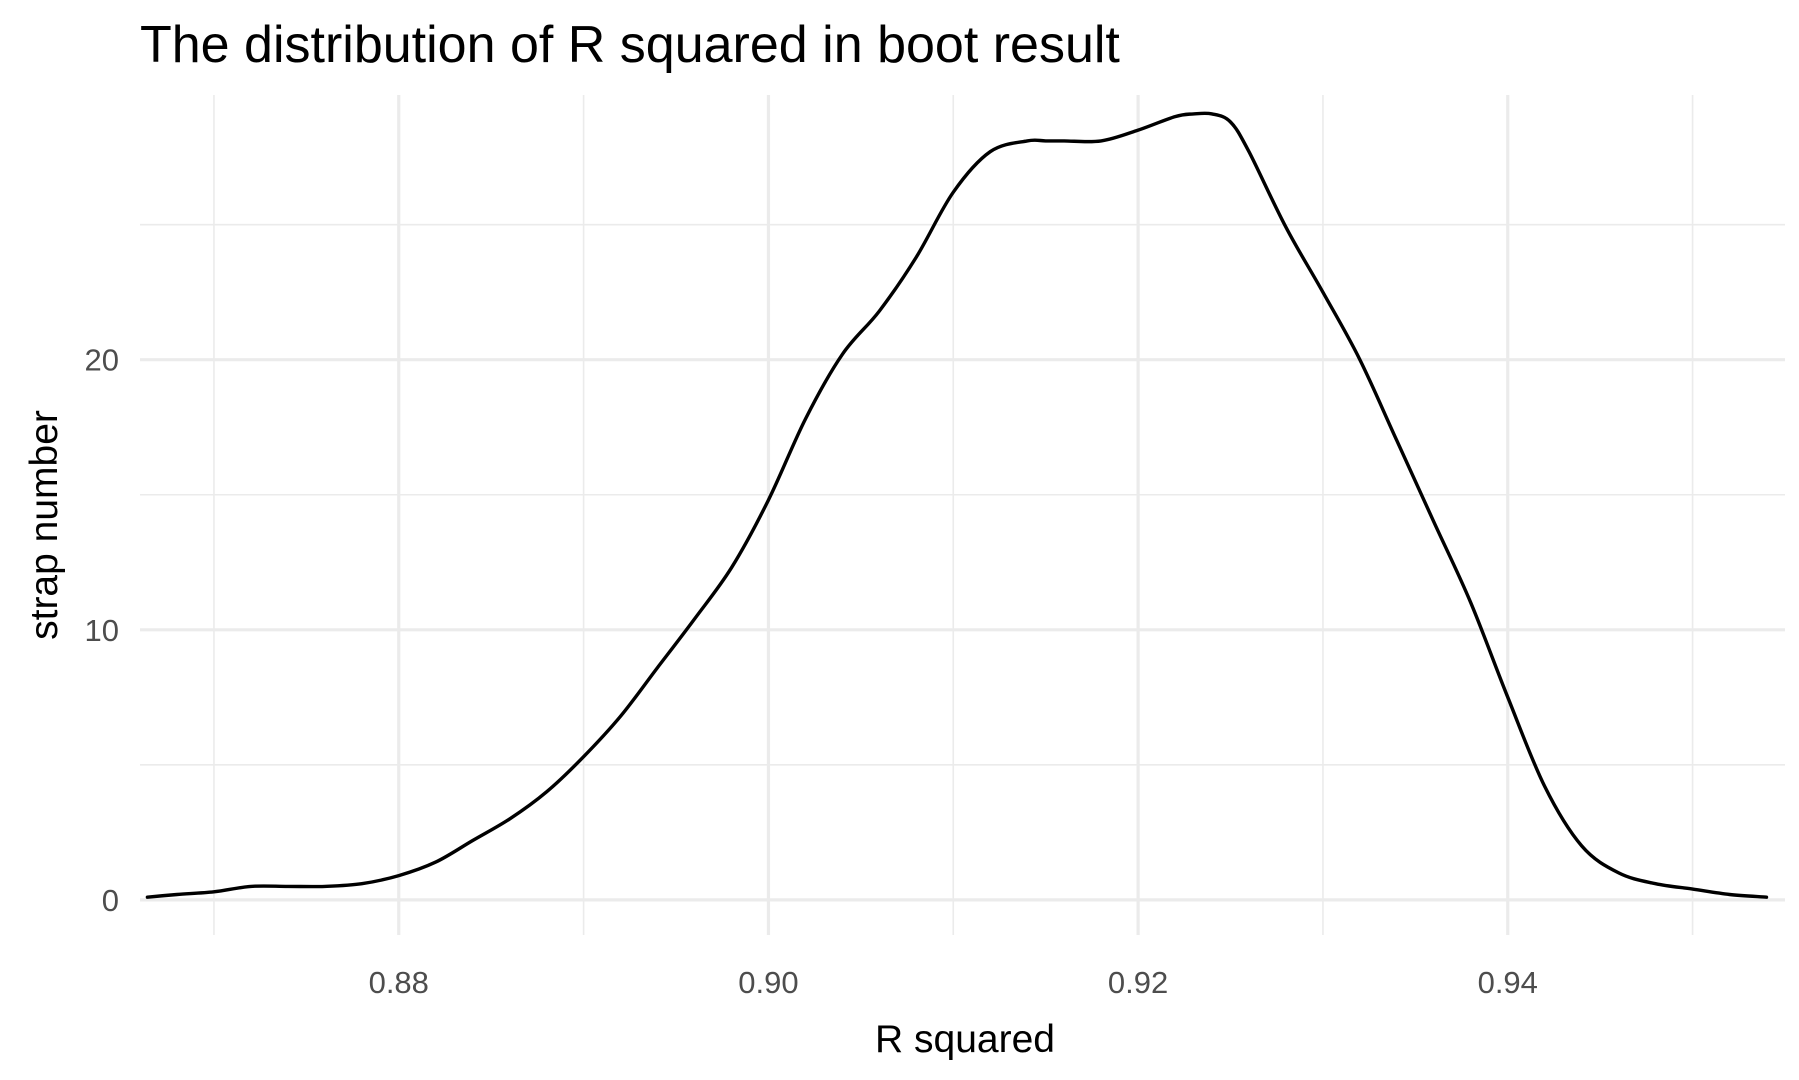 The width and height of the screenshot is (1799, 1080). What do you see at coordinates (102, 360) in the screenshot?
I see `y-tick-label-2: 20` at bounding box center [102, 360].